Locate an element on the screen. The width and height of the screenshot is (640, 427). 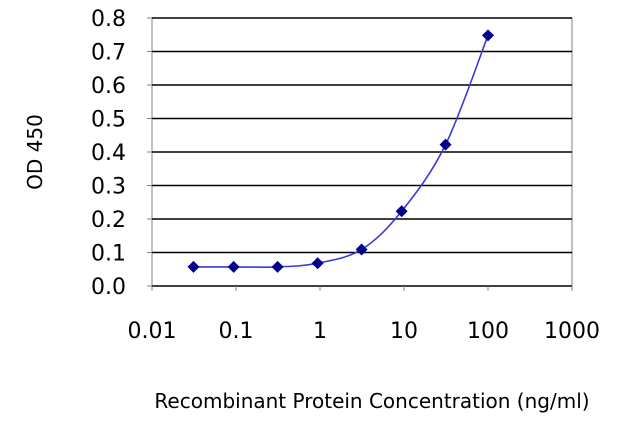
y-tick-label-2: 0.2 is located at coordinates (108, 220).